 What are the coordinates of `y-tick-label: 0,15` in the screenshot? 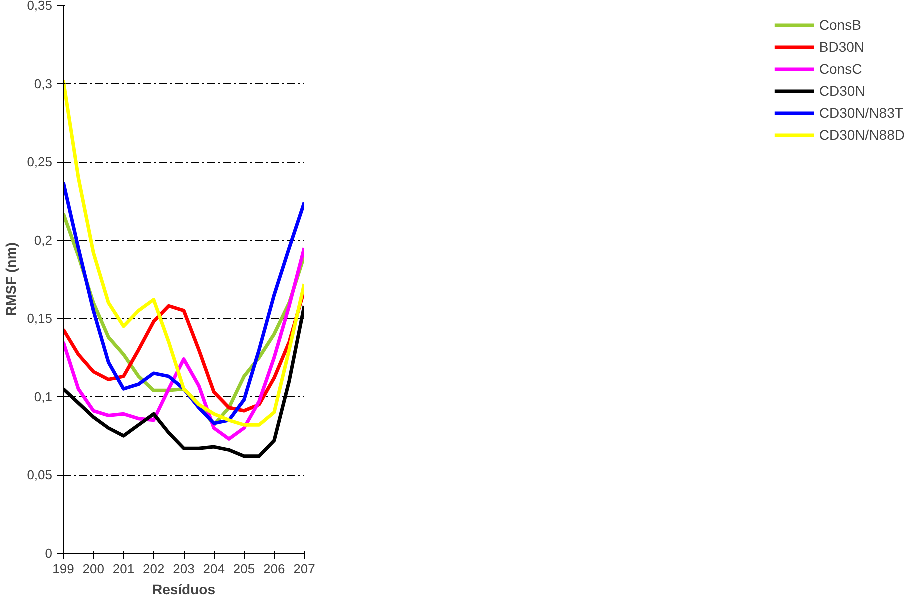 It's located at (40, 318).